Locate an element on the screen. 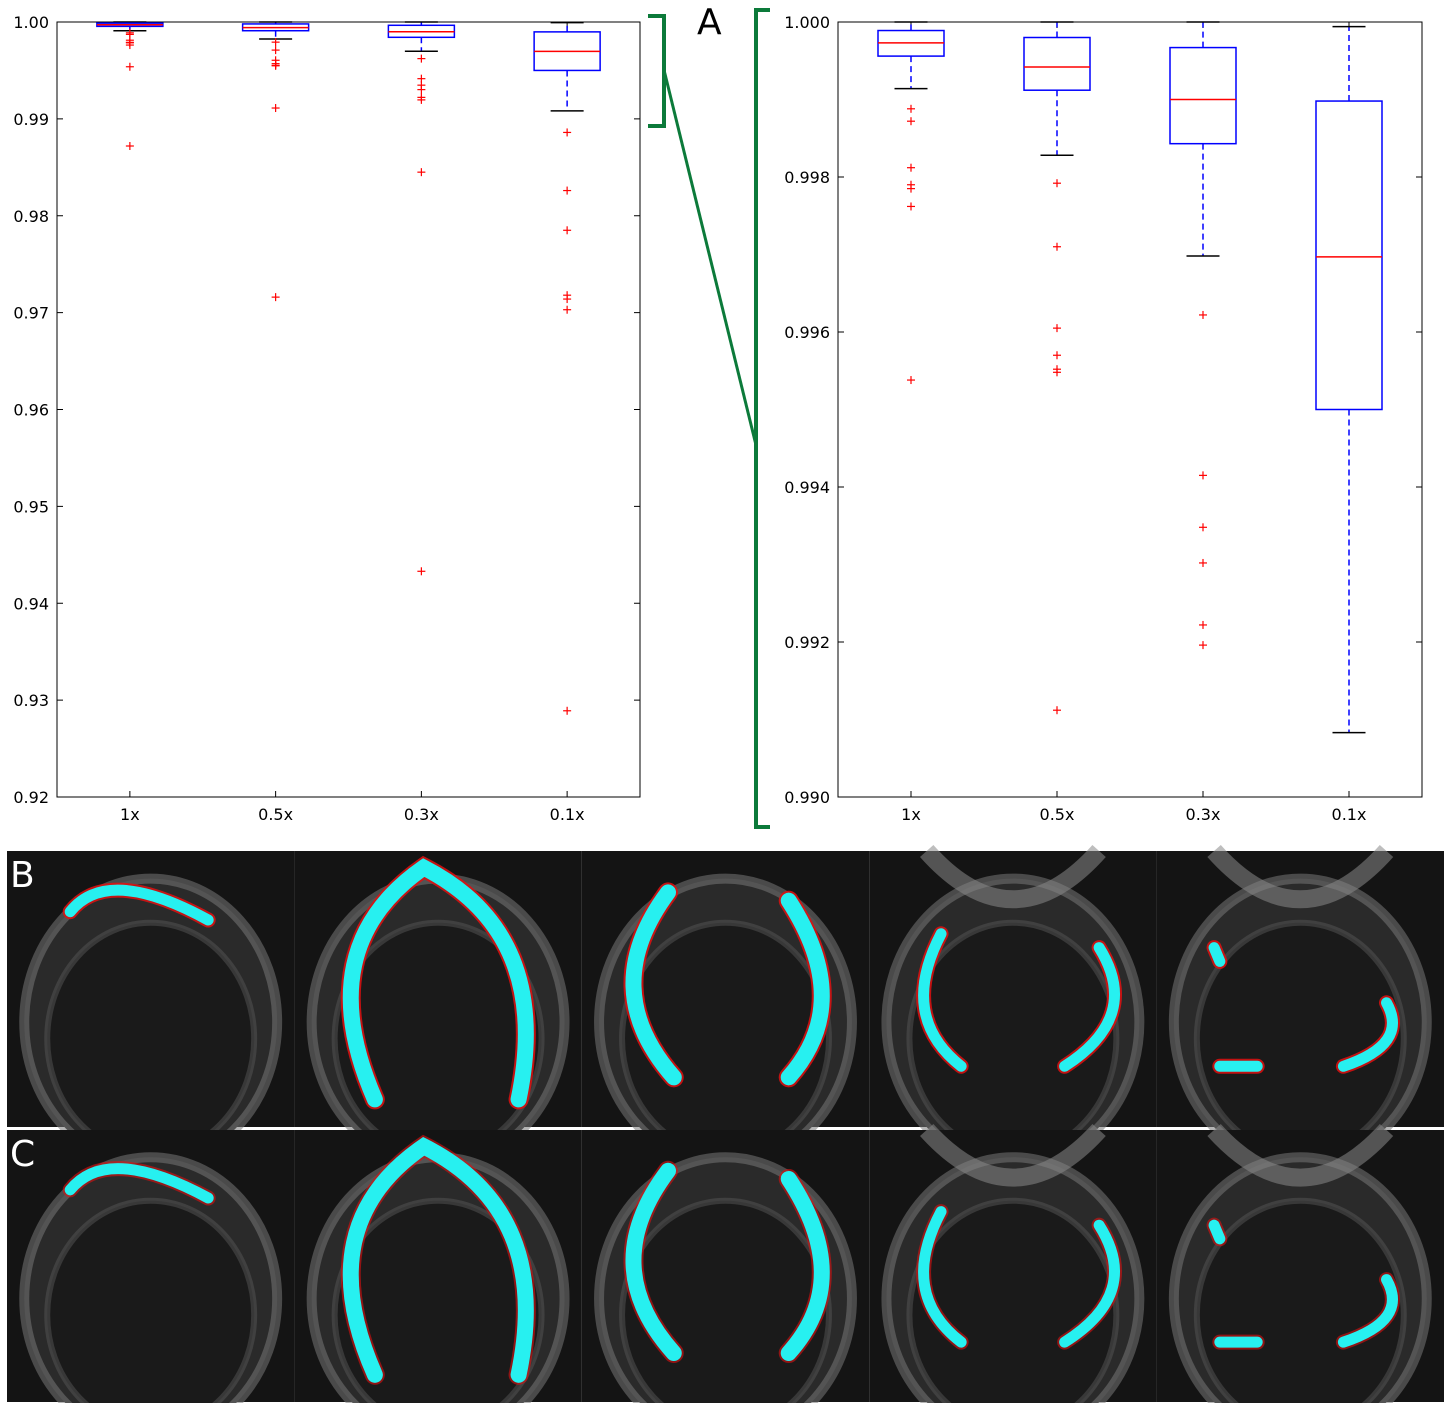  y-tick-label: 1.00 is located at coordinates (31, 22).